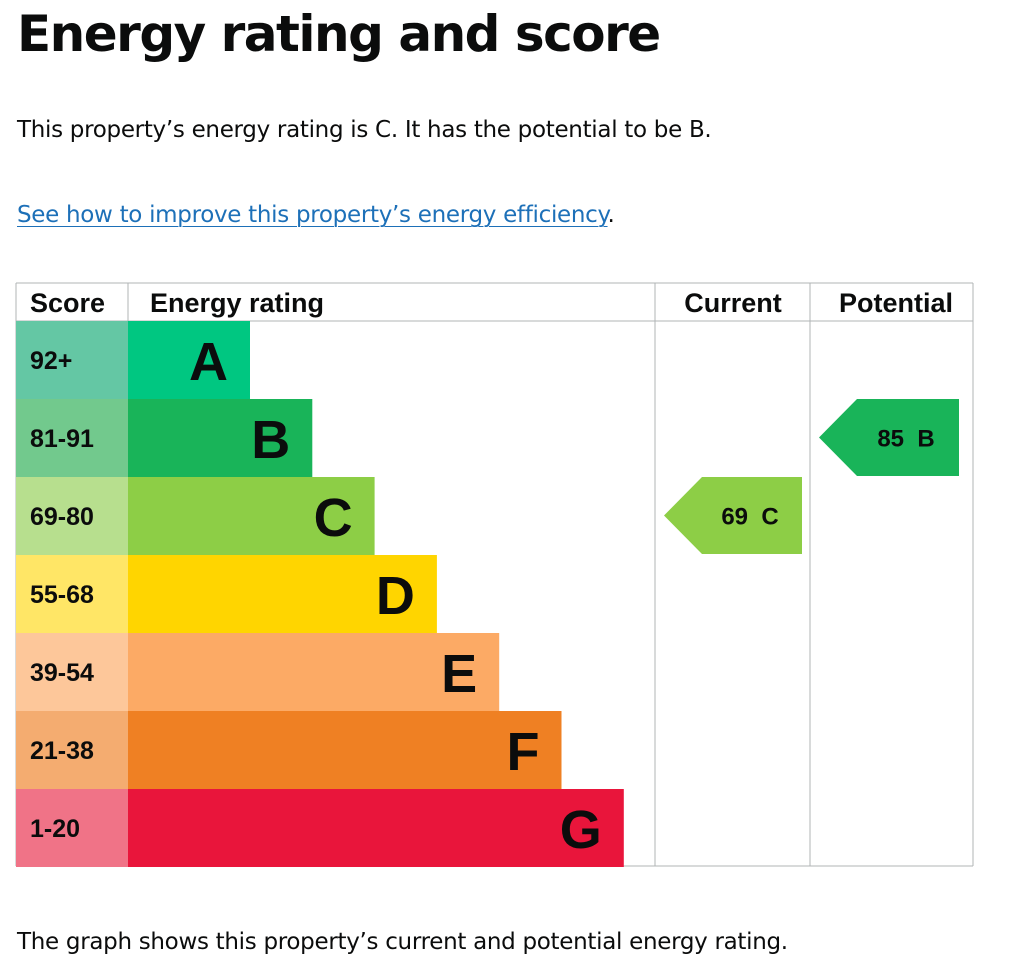 This screenshot has width=1024, height=977. I want to click on link-suffix: ., so click(611, 215).